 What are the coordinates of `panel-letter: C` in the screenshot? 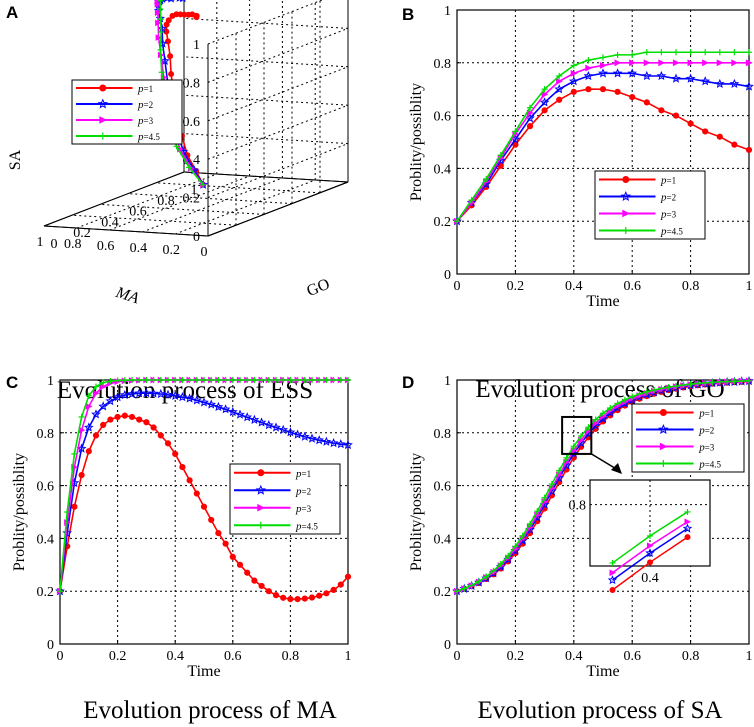 It's located at (12, 382).